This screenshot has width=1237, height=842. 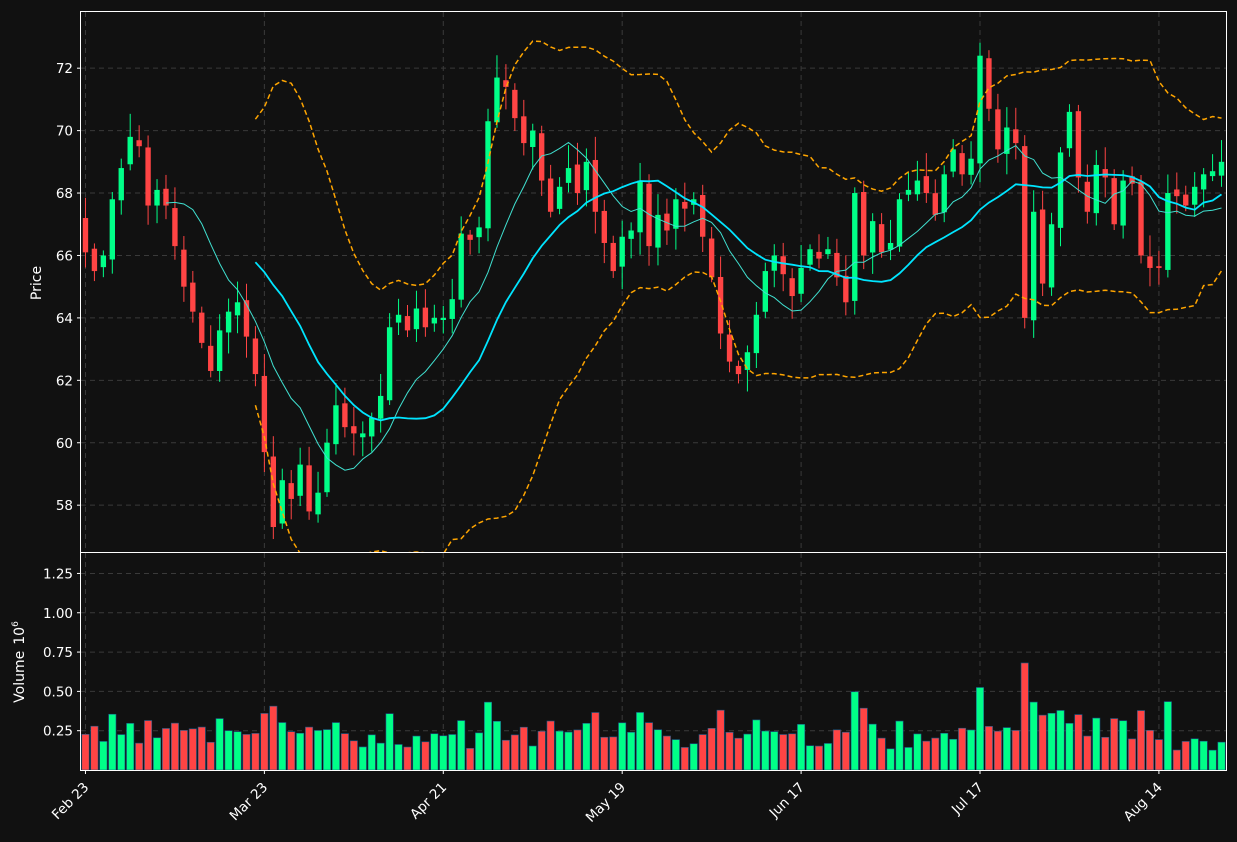 What do you see at coordinates (64, 256) in the screenshot?
I see `price-tick-label: 66` at bounding box center [64, 256].